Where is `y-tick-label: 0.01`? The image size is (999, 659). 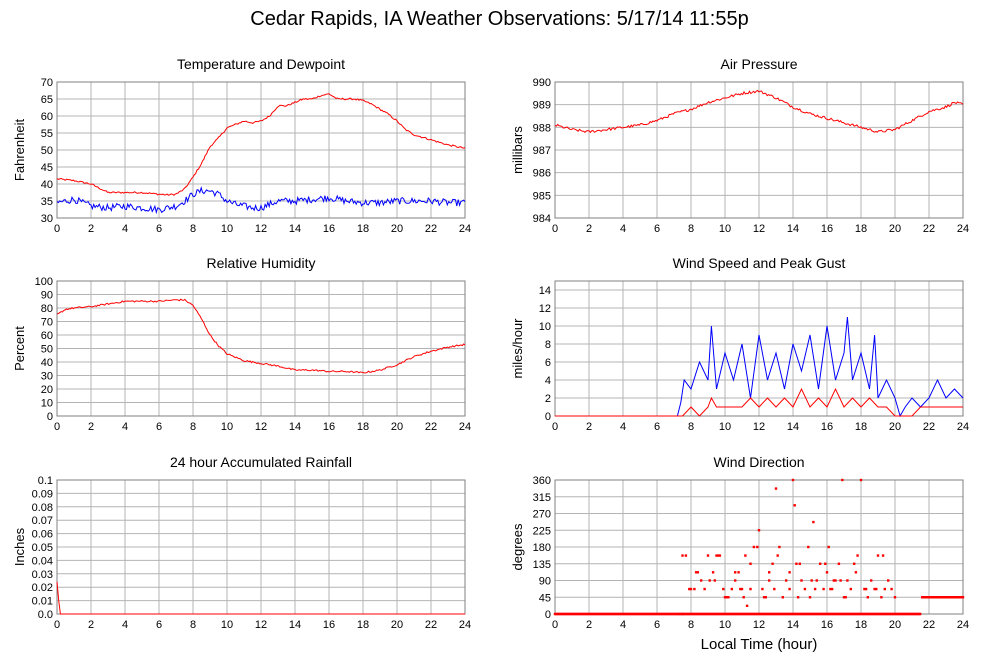 y-tick-label: 0.01 is located at coordinates (42, 602).